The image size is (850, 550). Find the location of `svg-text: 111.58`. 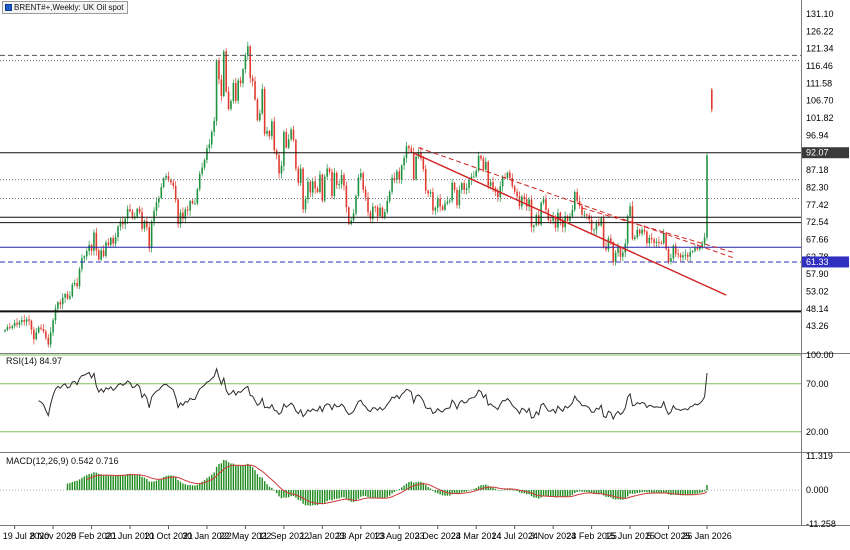

svg-text: 111.58 is located at coordinates (819, 83).